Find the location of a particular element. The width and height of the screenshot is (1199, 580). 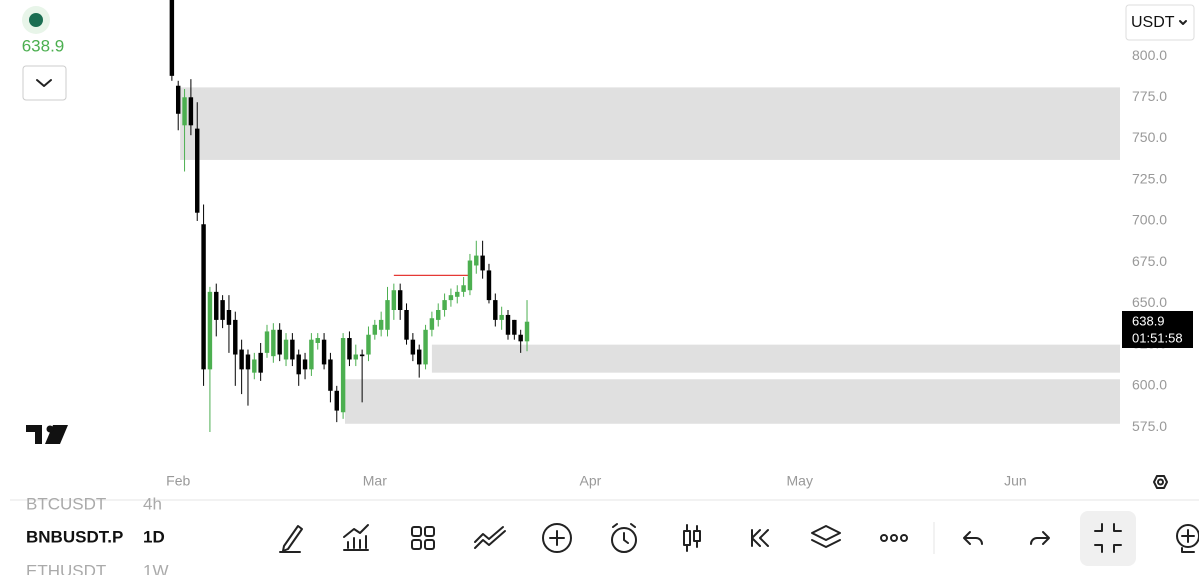

y-tick-label: 575.0 is located at coordinates (1149, 426).